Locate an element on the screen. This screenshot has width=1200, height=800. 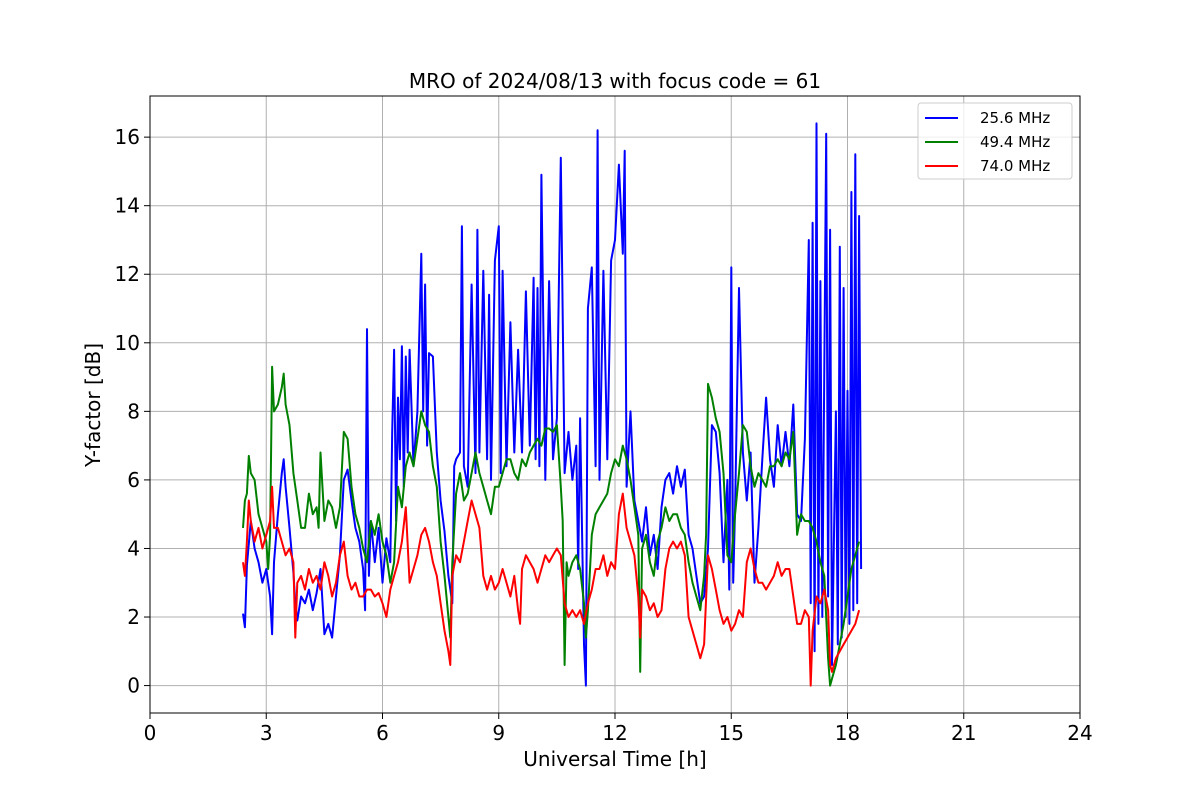
y-tick-label: 16 is located at coordinates (127, 137).